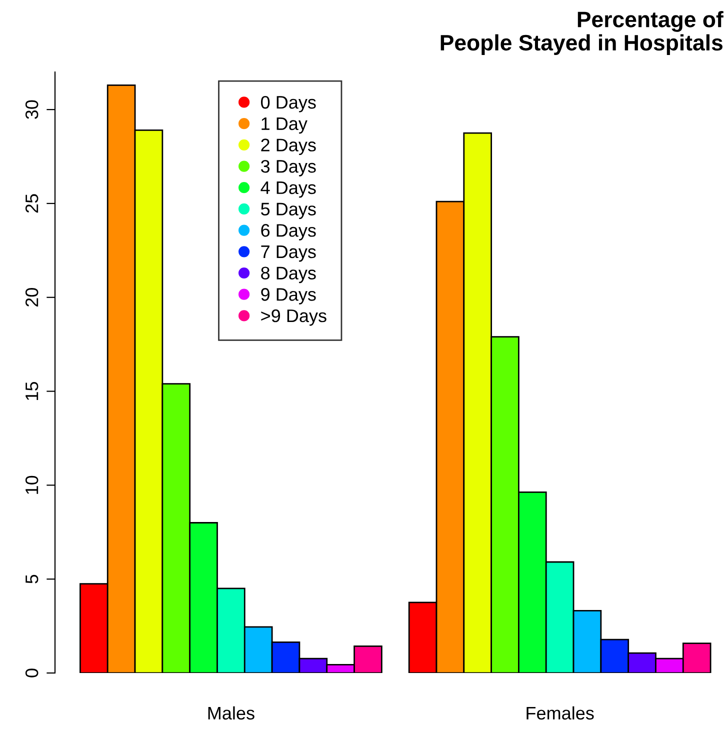 The height and width of the screenshot is (736, 727). Describe the element at coordinates (31, 109) in the screenshot. I see `y-tick-label: 30` at that location.